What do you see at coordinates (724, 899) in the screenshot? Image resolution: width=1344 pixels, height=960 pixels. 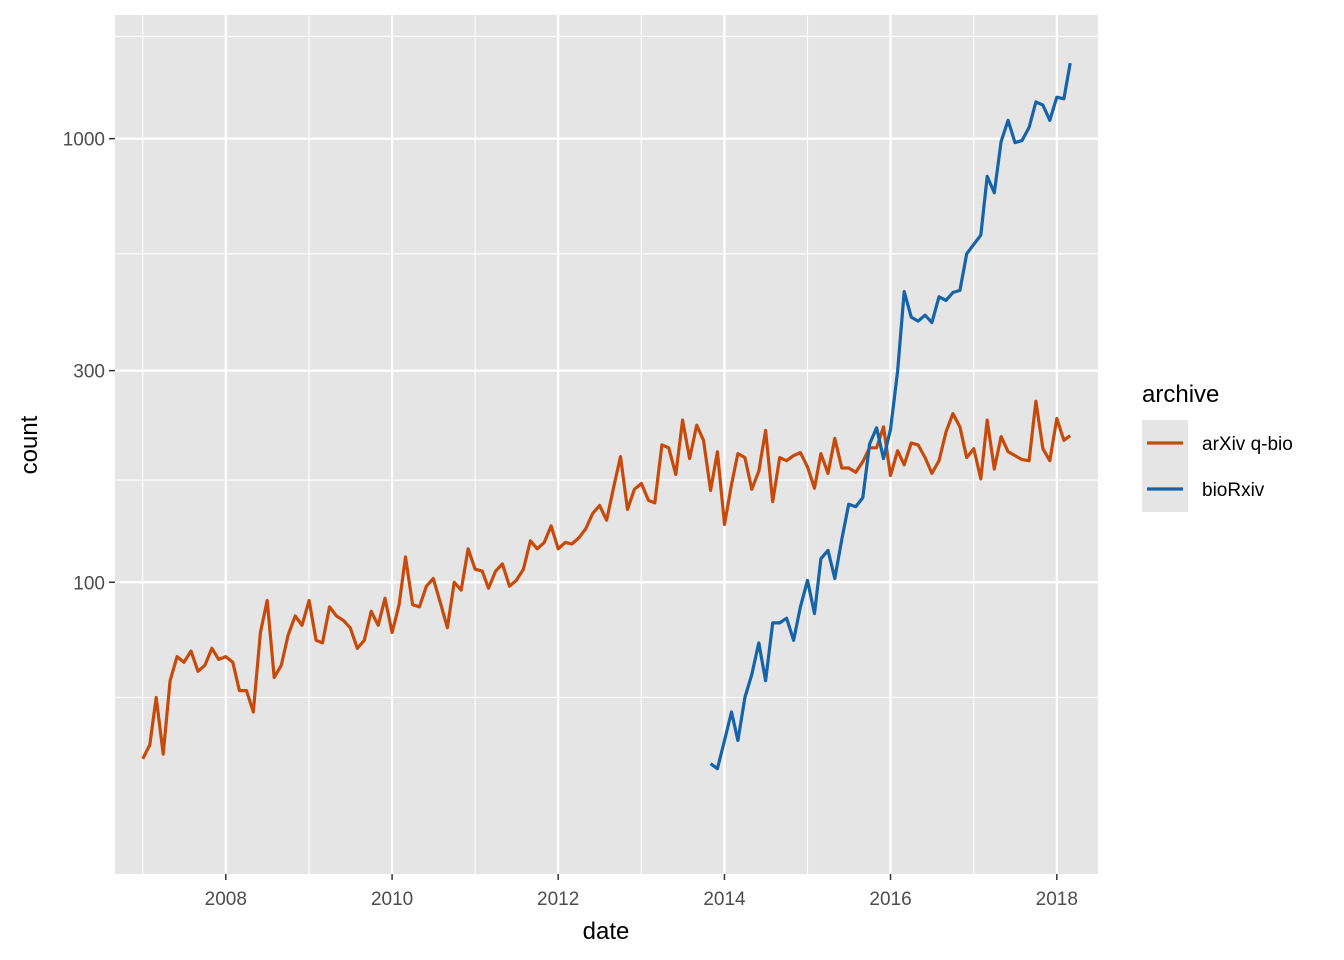 I see `x-tick-label: 2014` at bounding box center [724, 899].